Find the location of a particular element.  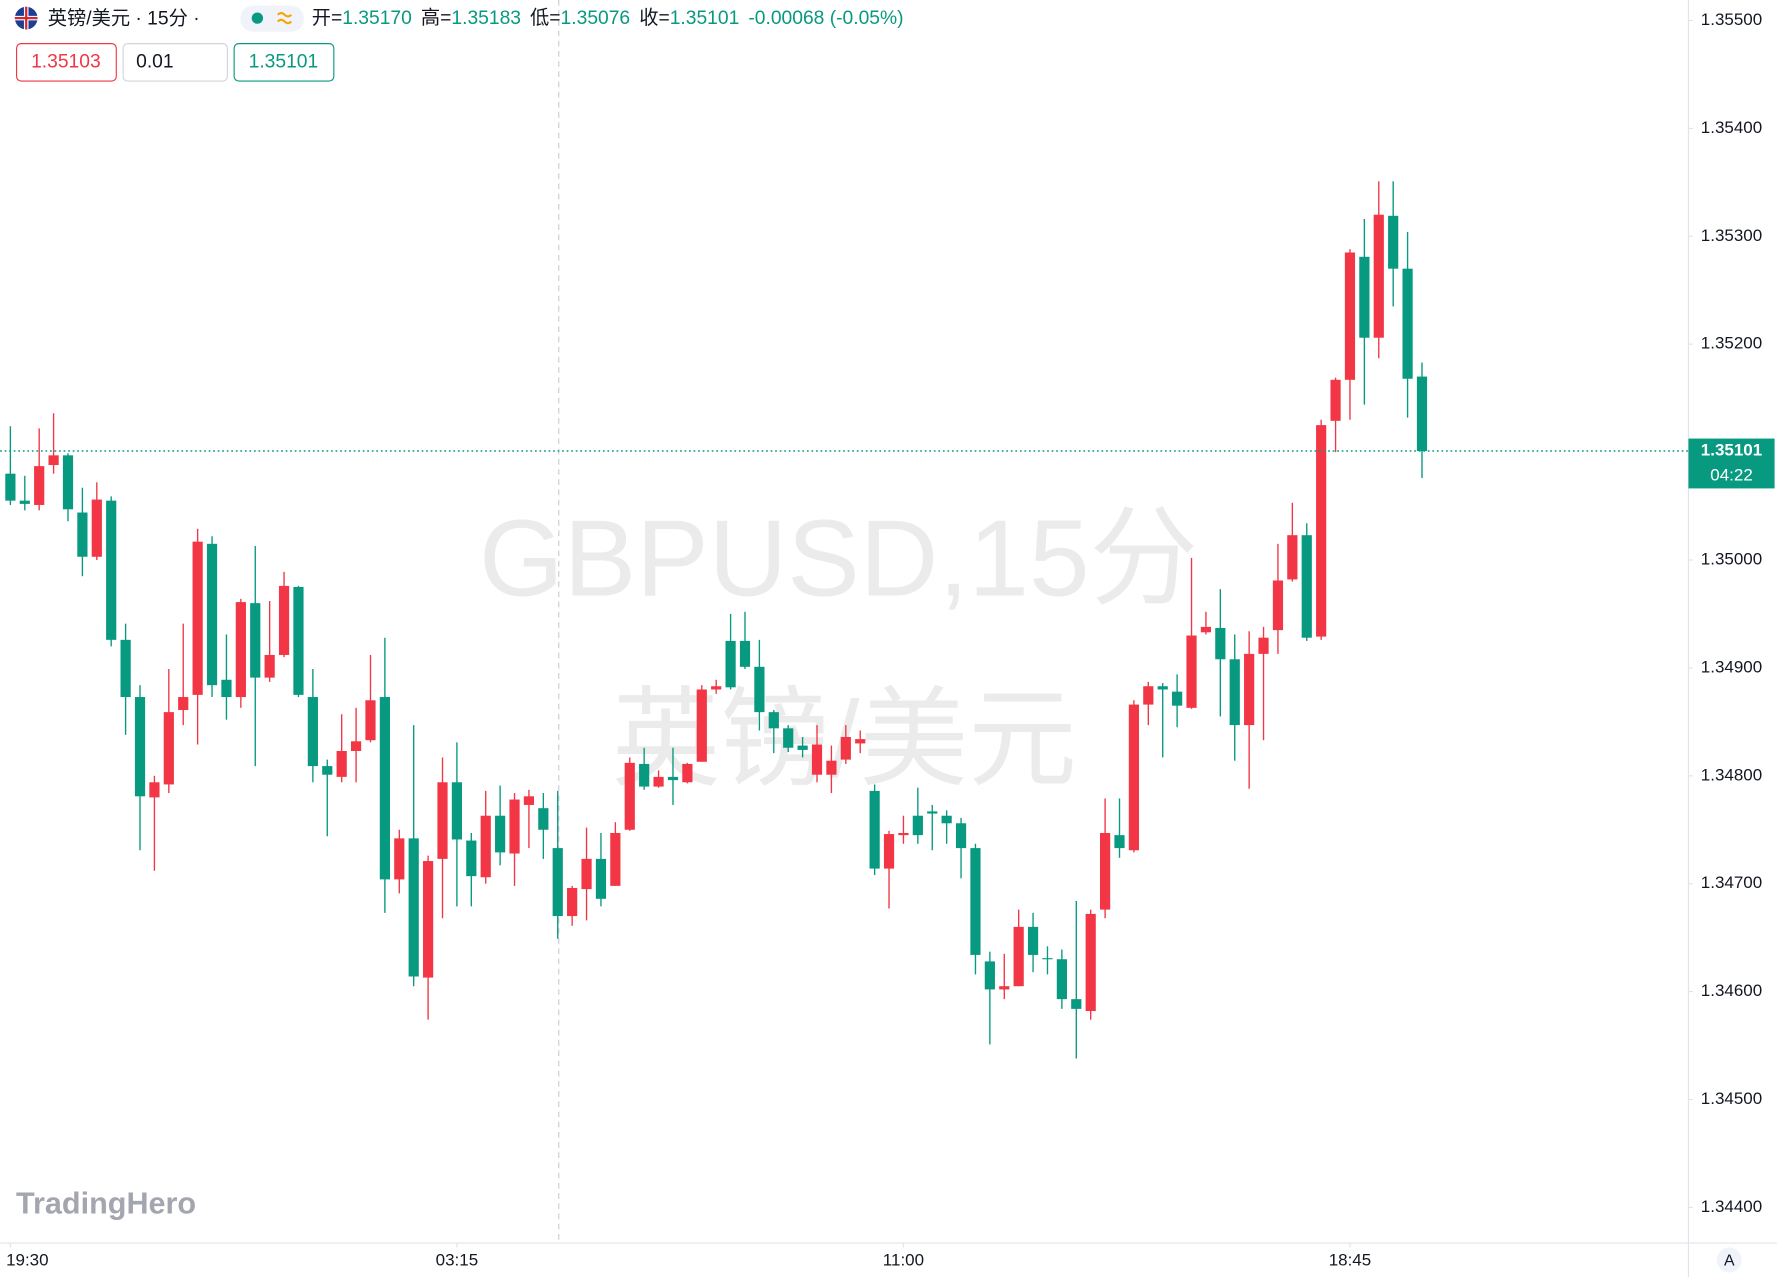

auto-scale-button is located at coordinates (1729, 1260).